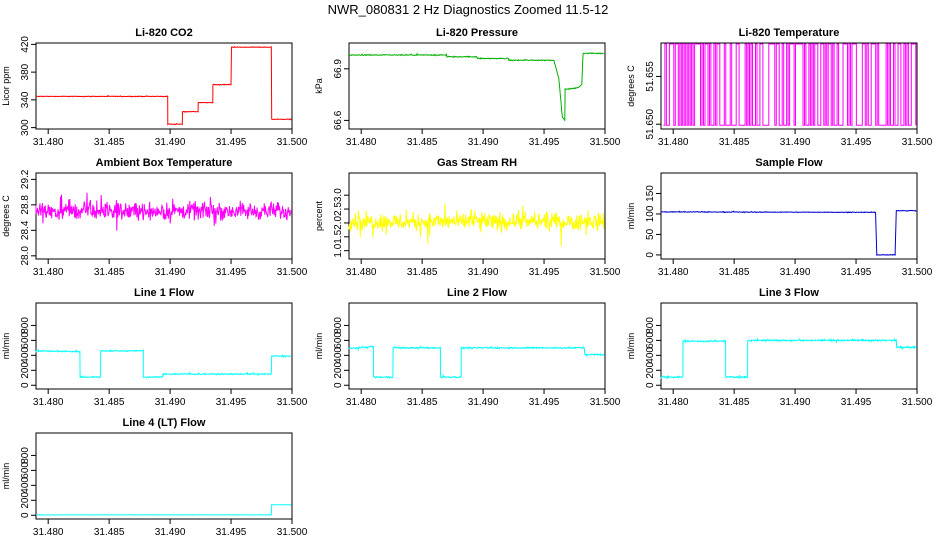 The height and width of the screenshot is (540, 936). I want to click on y-tick-label: 28.0, so click(25, 256).